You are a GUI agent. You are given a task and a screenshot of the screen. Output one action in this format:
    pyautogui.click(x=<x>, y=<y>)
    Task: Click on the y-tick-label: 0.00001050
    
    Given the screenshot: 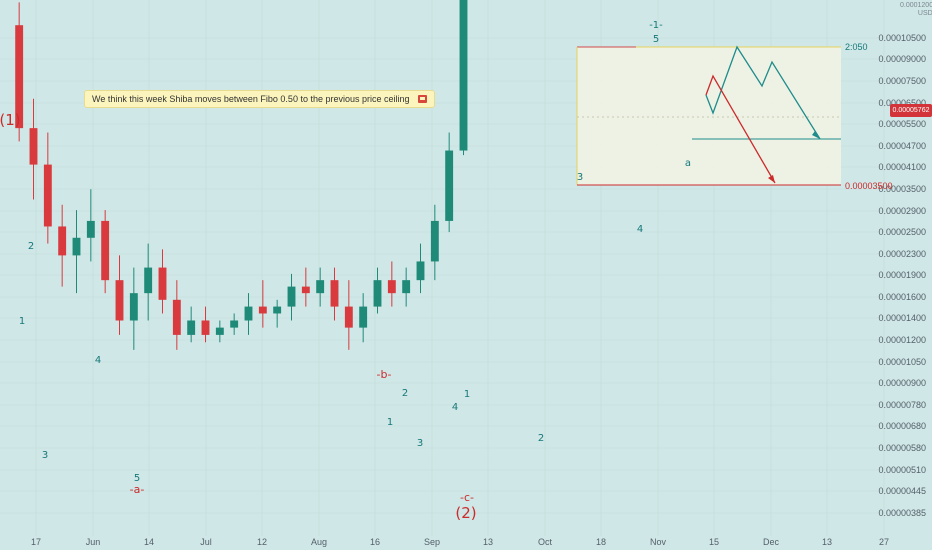 What is the action you would take?
    pyautogui.click(x=902, y=362)
    